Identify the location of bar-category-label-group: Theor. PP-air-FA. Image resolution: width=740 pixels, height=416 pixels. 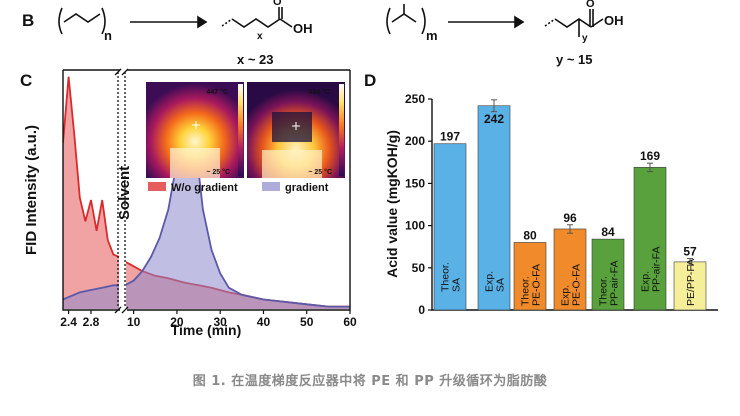
(609, 283).